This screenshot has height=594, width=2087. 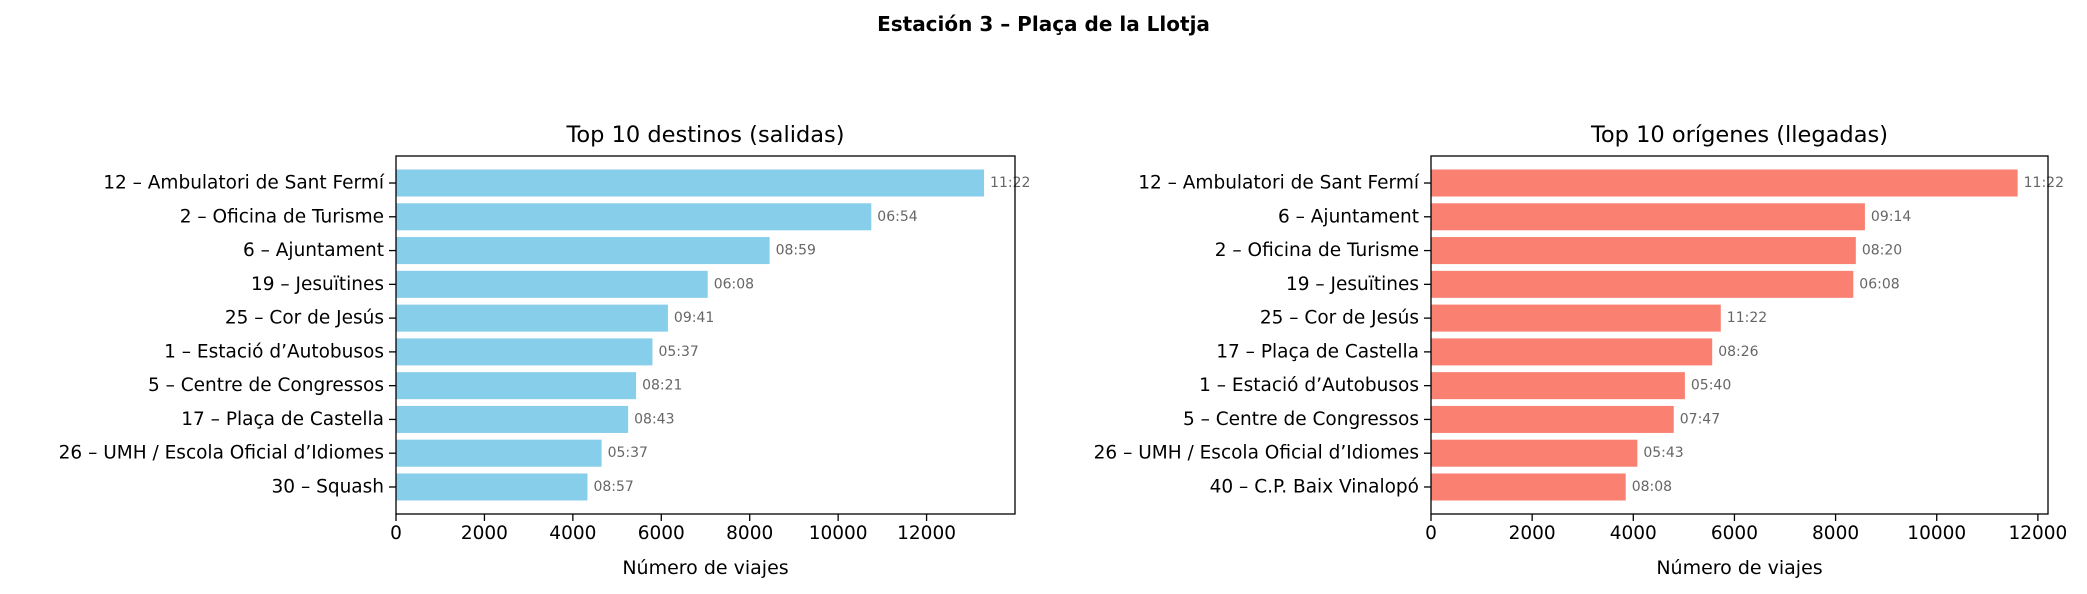 What do you see at coordinates (1010, 183) in the screenshot?
I see `bar-annotation-0-0: 11:22` at bounding box center [1010, 183].